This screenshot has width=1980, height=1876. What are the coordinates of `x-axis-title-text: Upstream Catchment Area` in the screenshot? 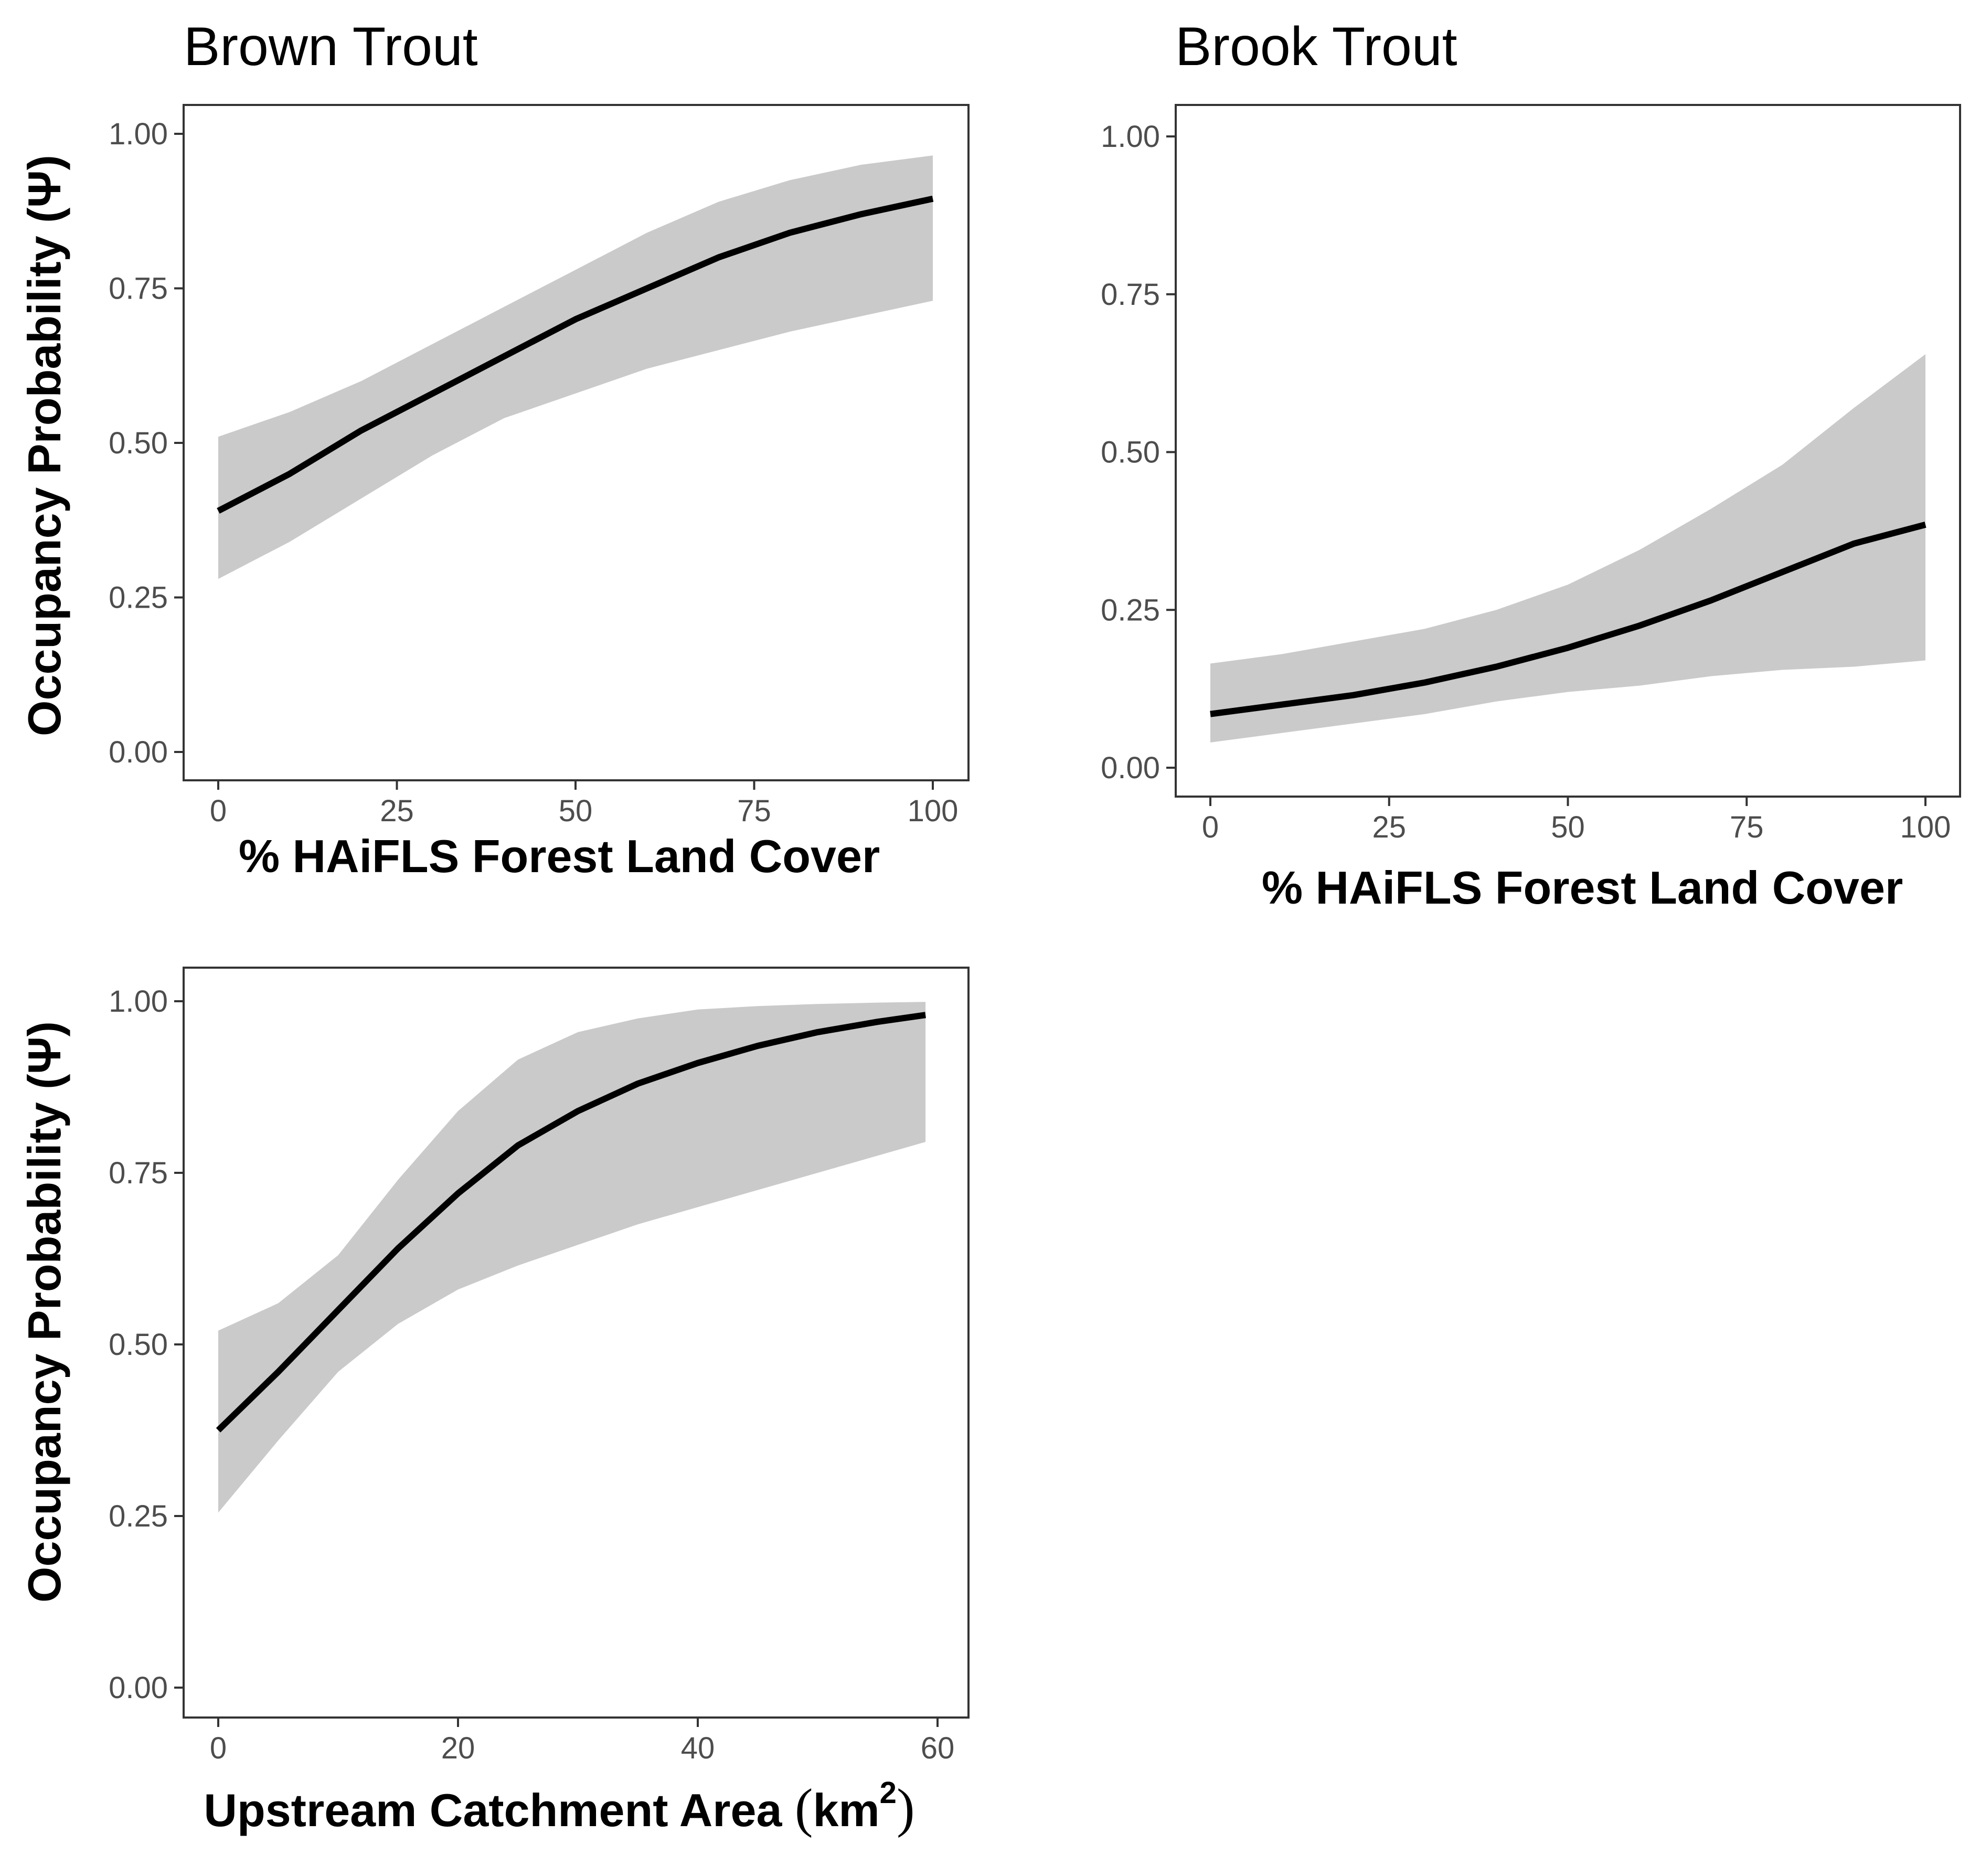 It's located at (493, 1810).